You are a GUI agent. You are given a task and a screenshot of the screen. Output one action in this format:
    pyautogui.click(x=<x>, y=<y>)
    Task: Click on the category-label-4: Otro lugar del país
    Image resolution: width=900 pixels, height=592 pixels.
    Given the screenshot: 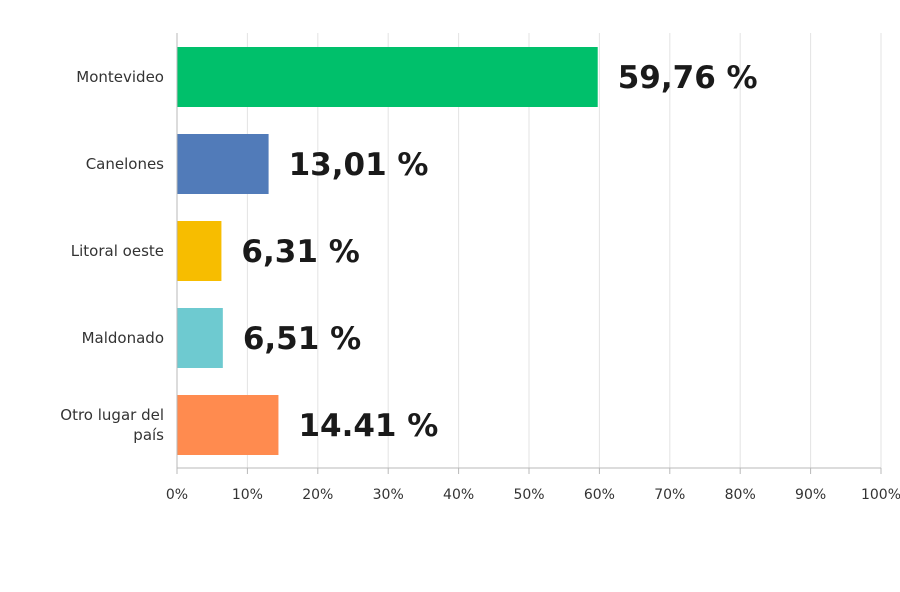 What is the action you would take?
    pyautogui.click(x=112, y=425)
    